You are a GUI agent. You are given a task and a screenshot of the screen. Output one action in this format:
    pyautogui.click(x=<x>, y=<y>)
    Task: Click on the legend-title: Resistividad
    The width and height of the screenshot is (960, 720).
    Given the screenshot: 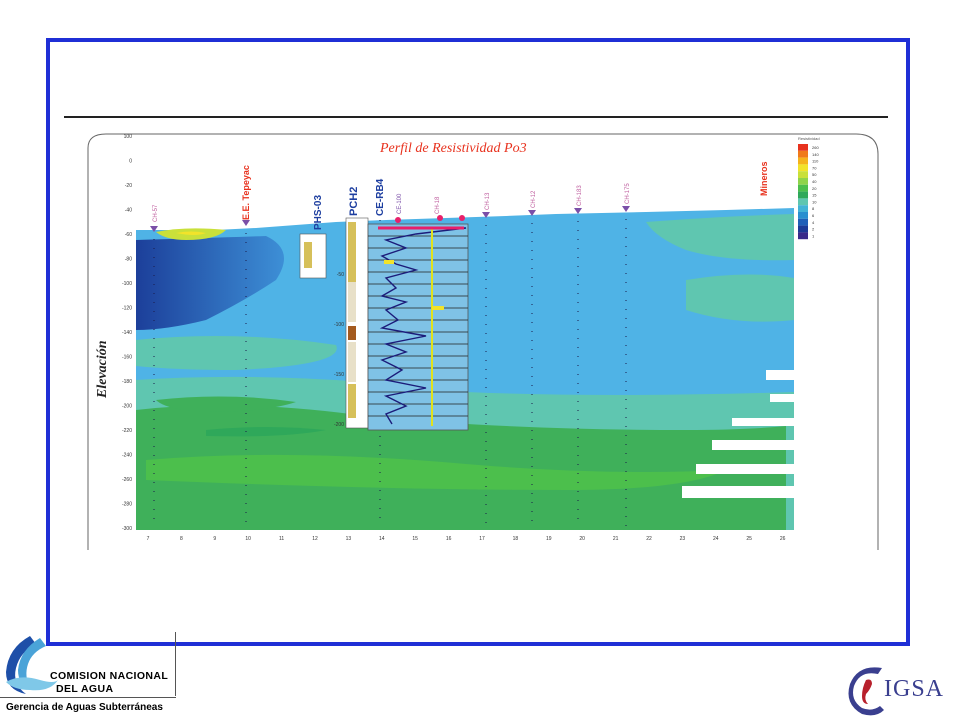 What is the action you would take?
    pyautogui.click(x=809, y=138)
    